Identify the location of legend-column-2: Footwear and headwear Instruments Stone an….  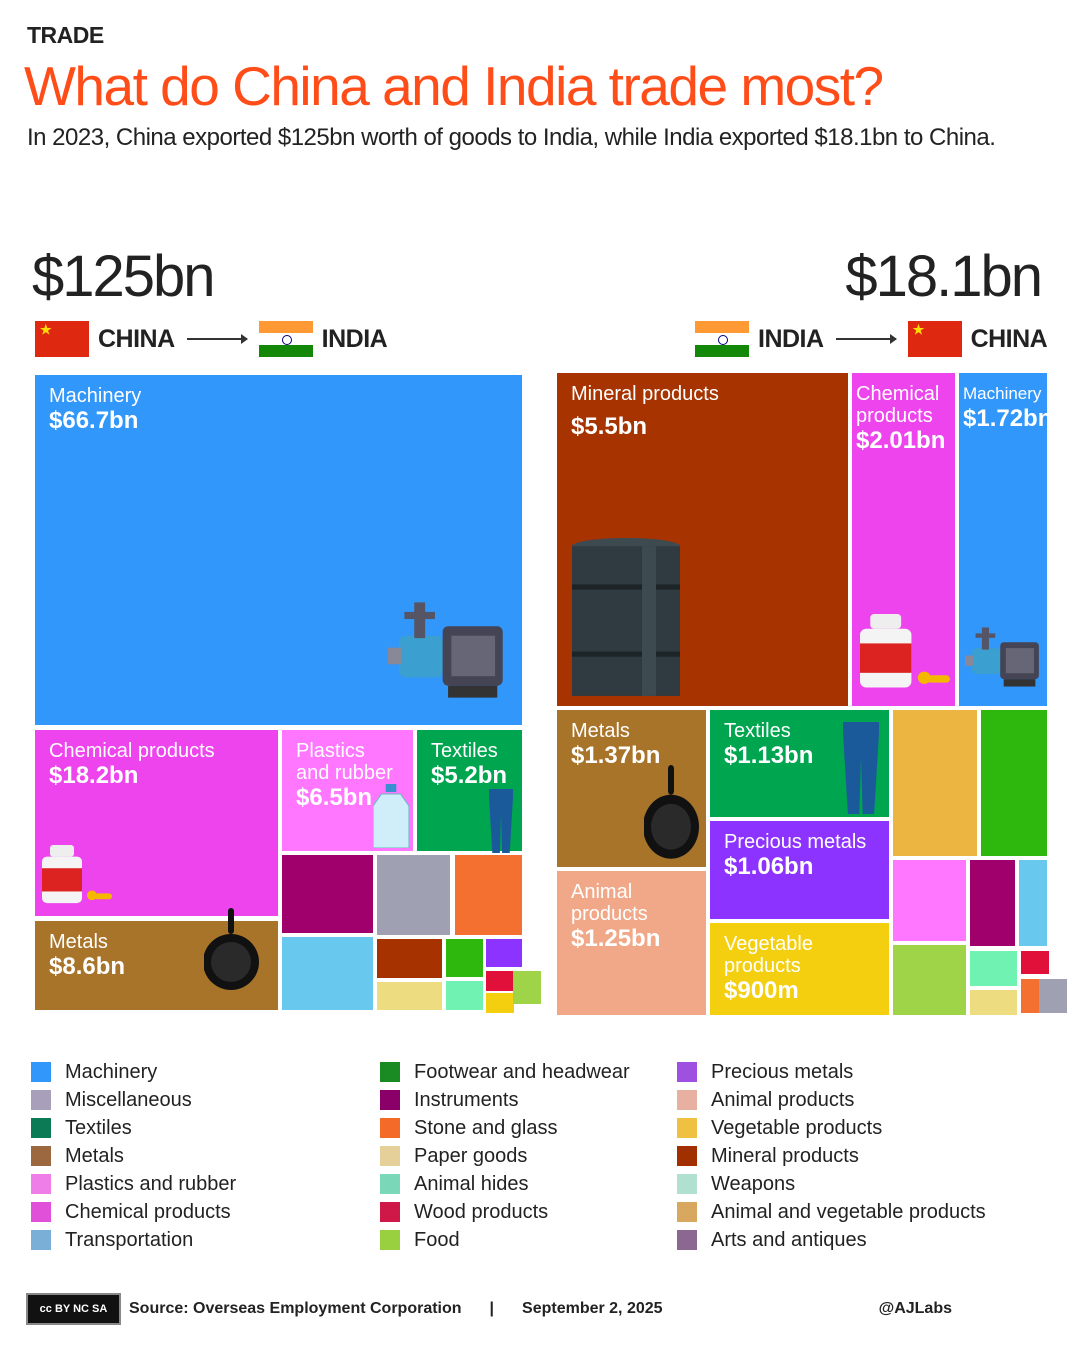
(505, 1156).